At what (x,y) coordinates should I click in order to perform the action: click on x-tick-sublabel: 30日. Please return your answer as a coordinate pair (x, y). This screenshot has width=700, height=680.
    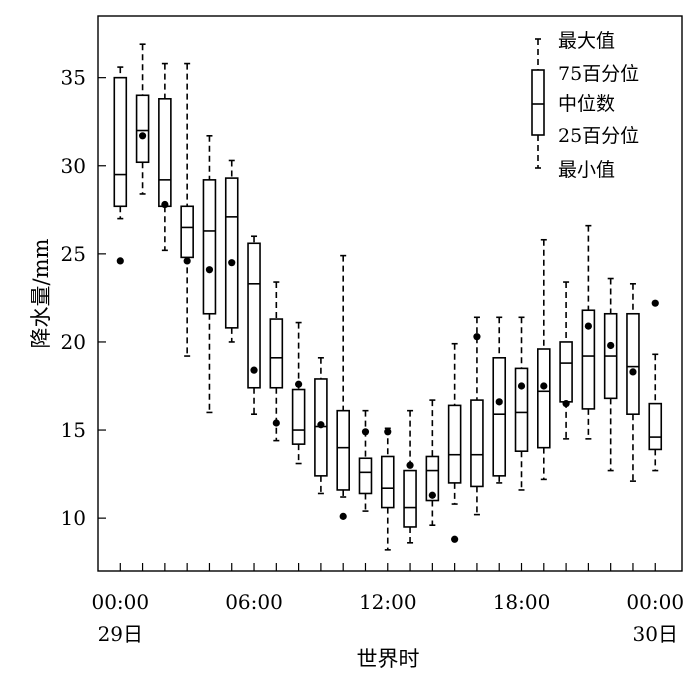
    Looking at the image, I should click on (655, 634).